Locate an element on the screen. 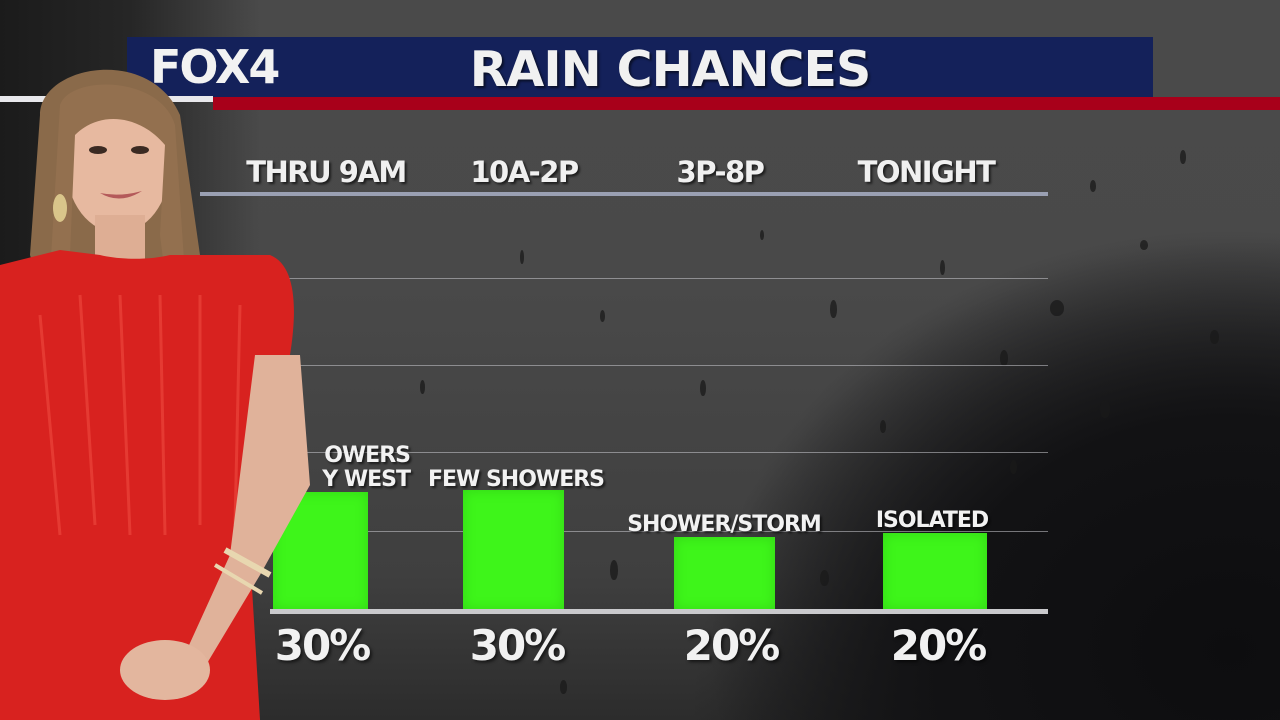 Image resolution: width=1280 pixels, height=720 pixels. description-line: Y WEST is located at coordinates (366, 479).